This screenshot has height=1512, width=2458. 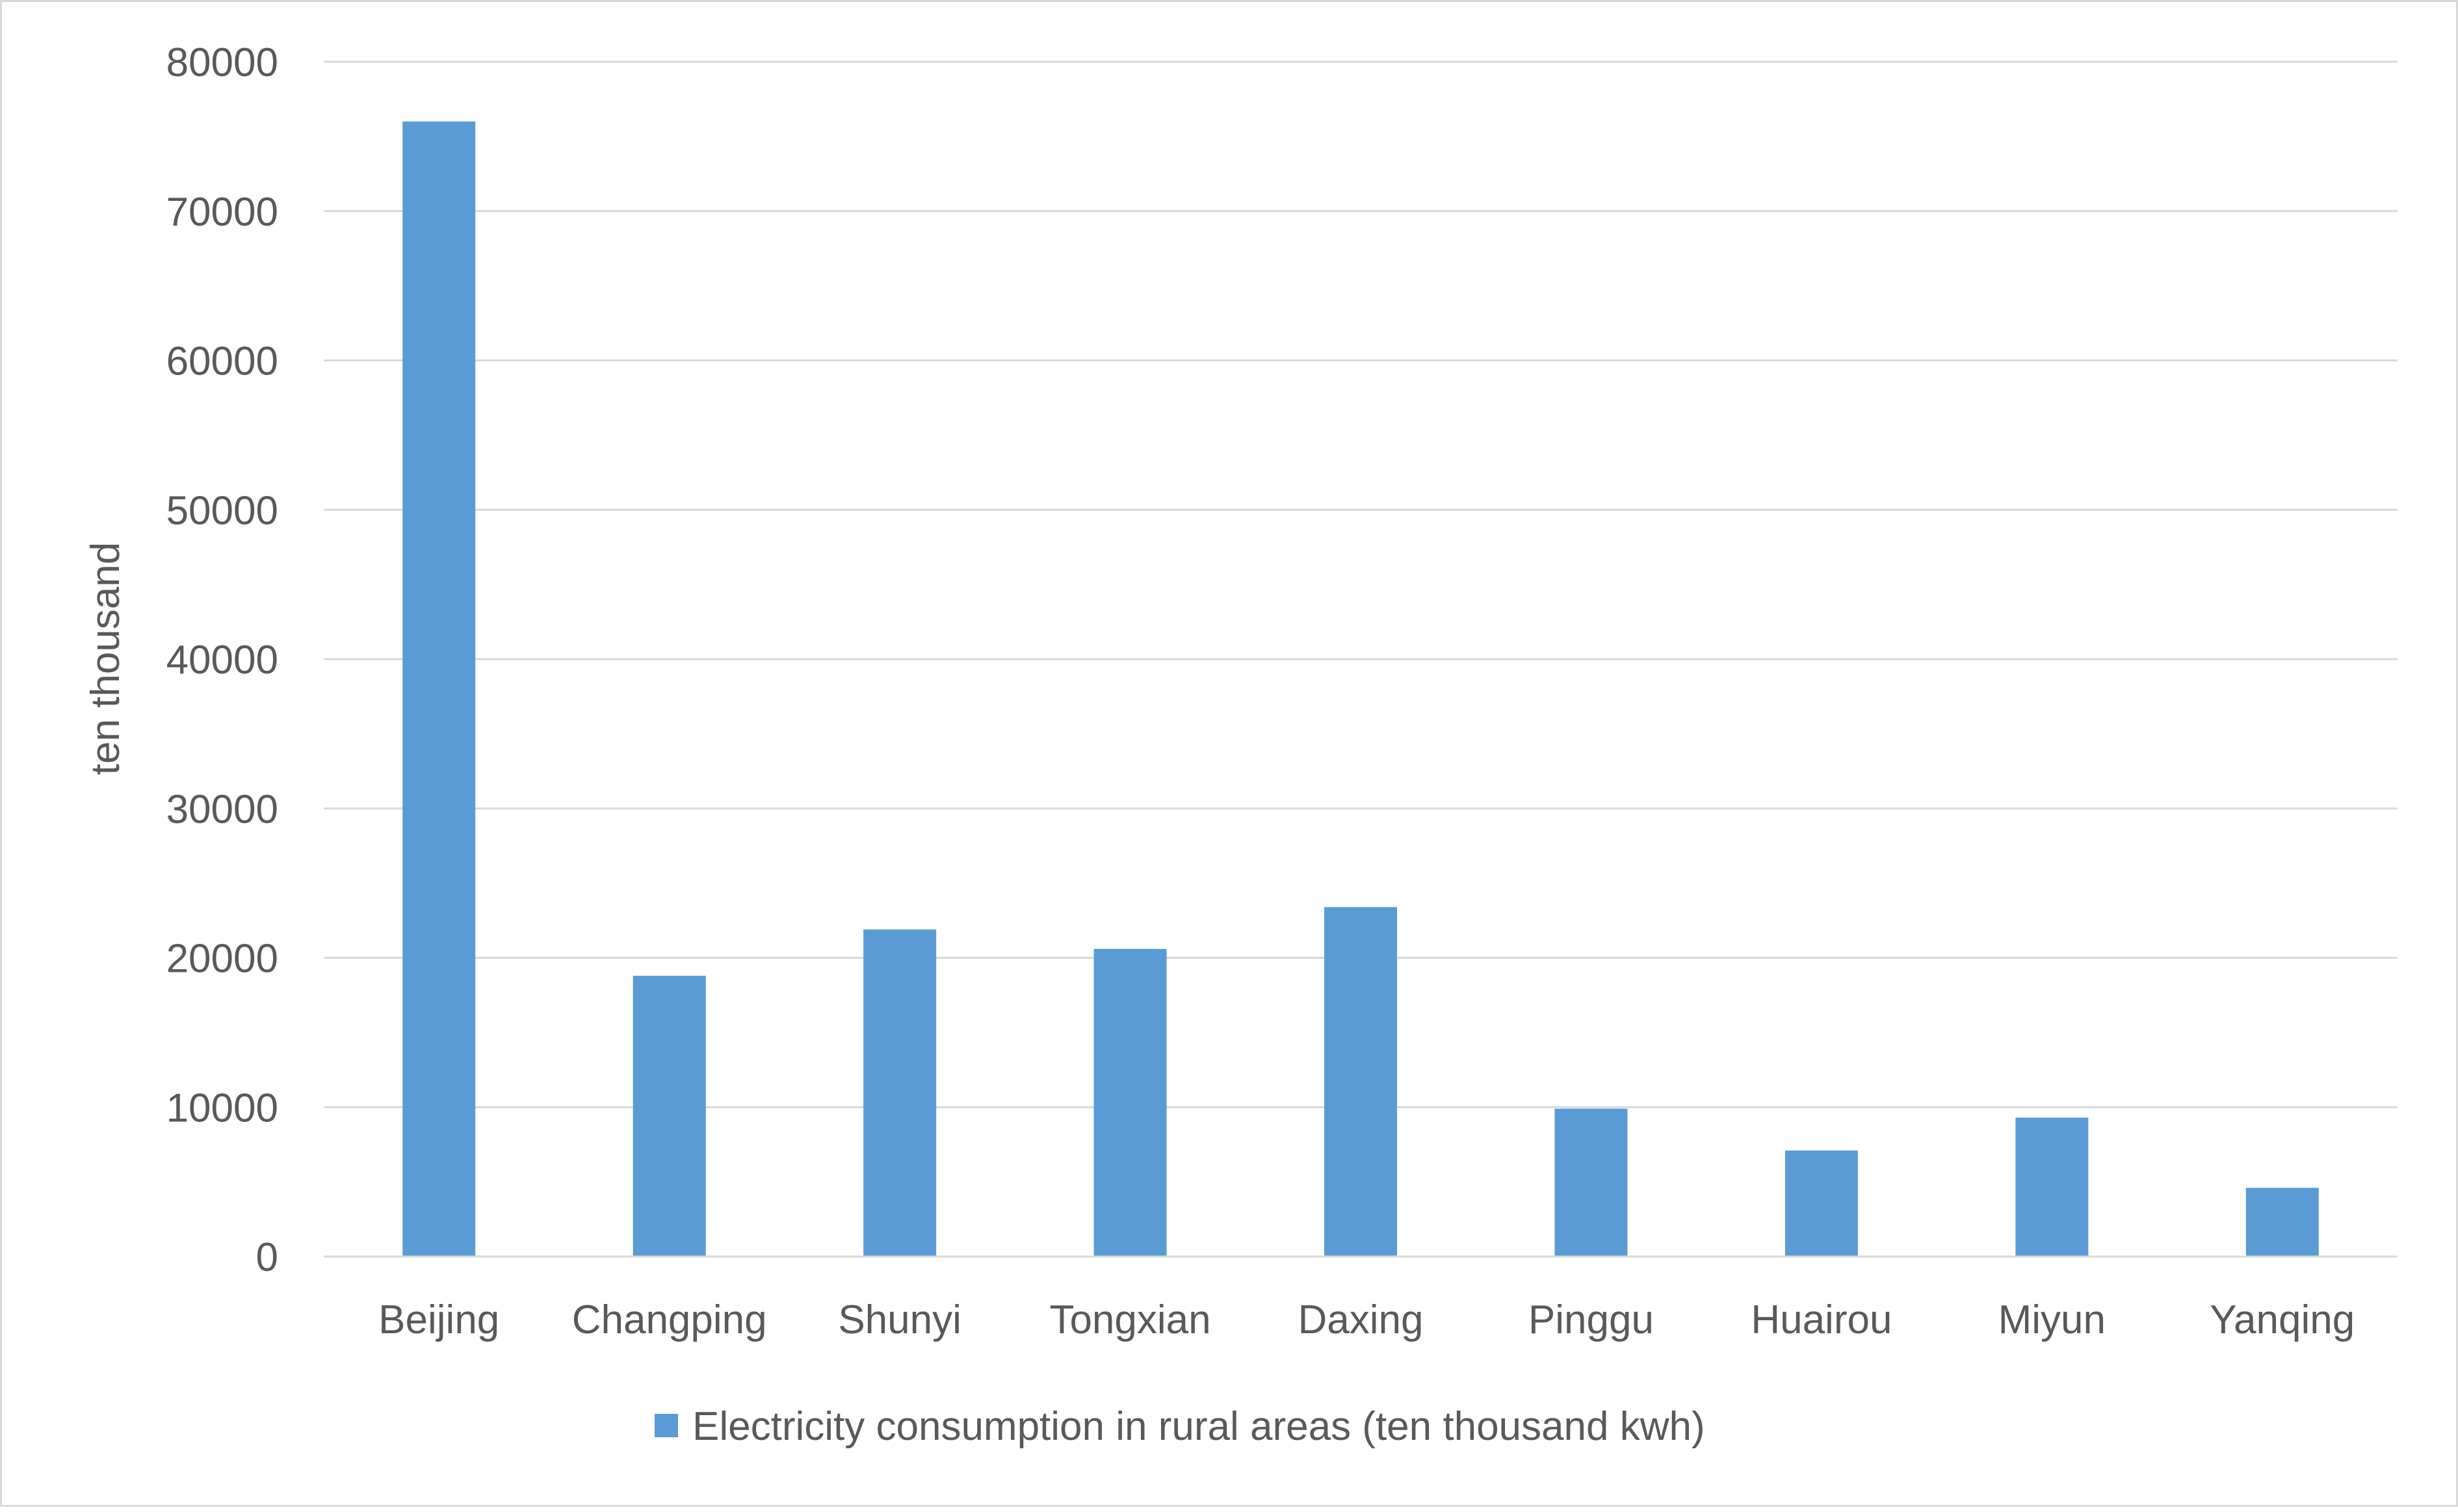 What do you see at coordinates (2282, 1222) in the screenshot?
I see `bar-yanqing` at bounding box center [2282, 1222].